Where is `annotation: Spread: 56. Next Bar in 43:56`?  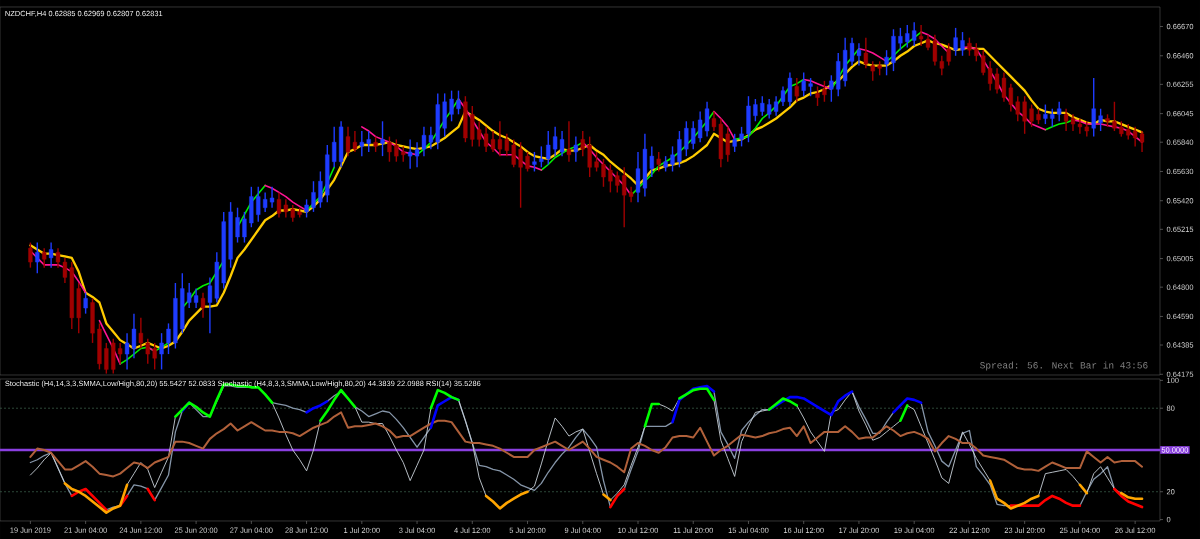 annotation: Spread: 56. Next Bar in 43:56 is located at coordinates (1064, 366).